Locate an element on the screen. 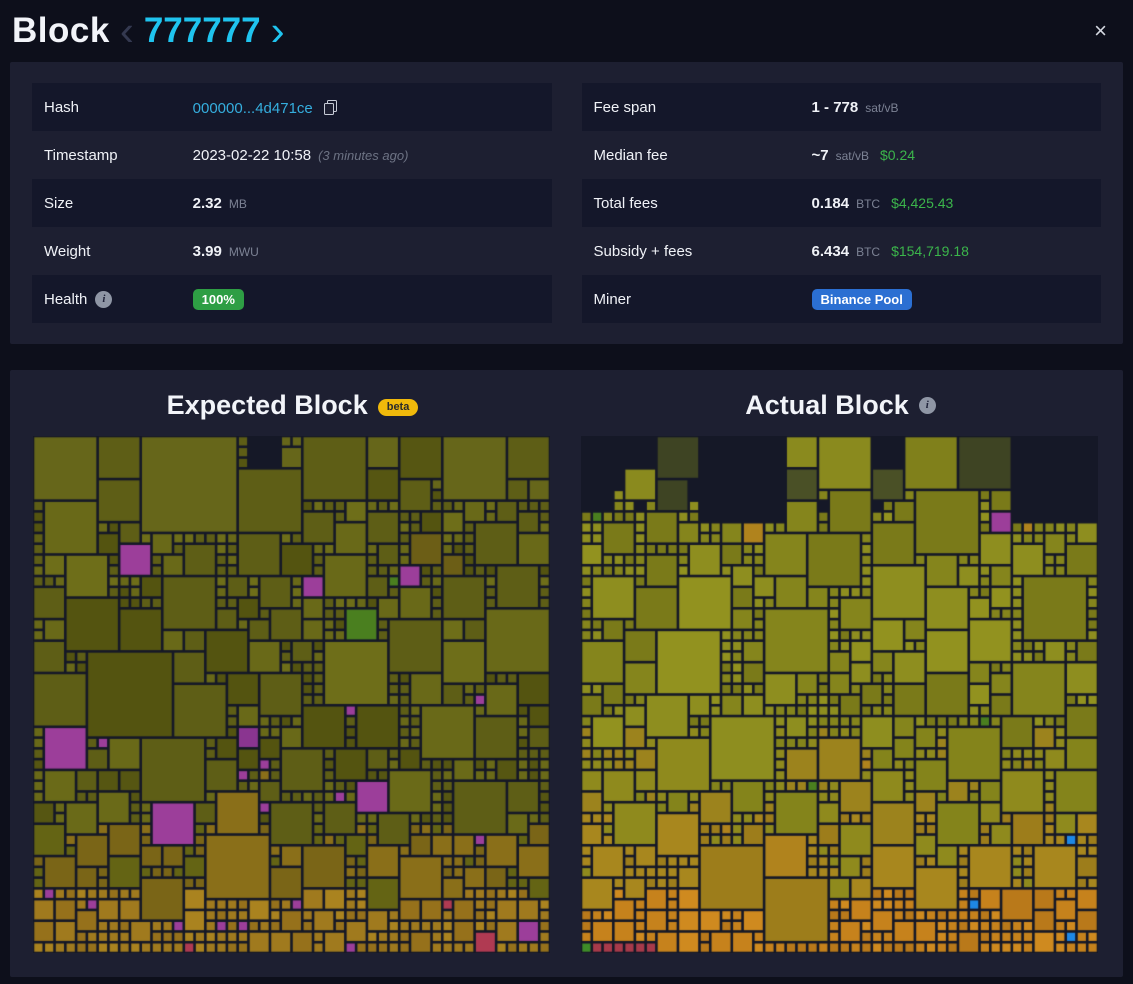  close-button: × is located at coordinates (1100, 30).